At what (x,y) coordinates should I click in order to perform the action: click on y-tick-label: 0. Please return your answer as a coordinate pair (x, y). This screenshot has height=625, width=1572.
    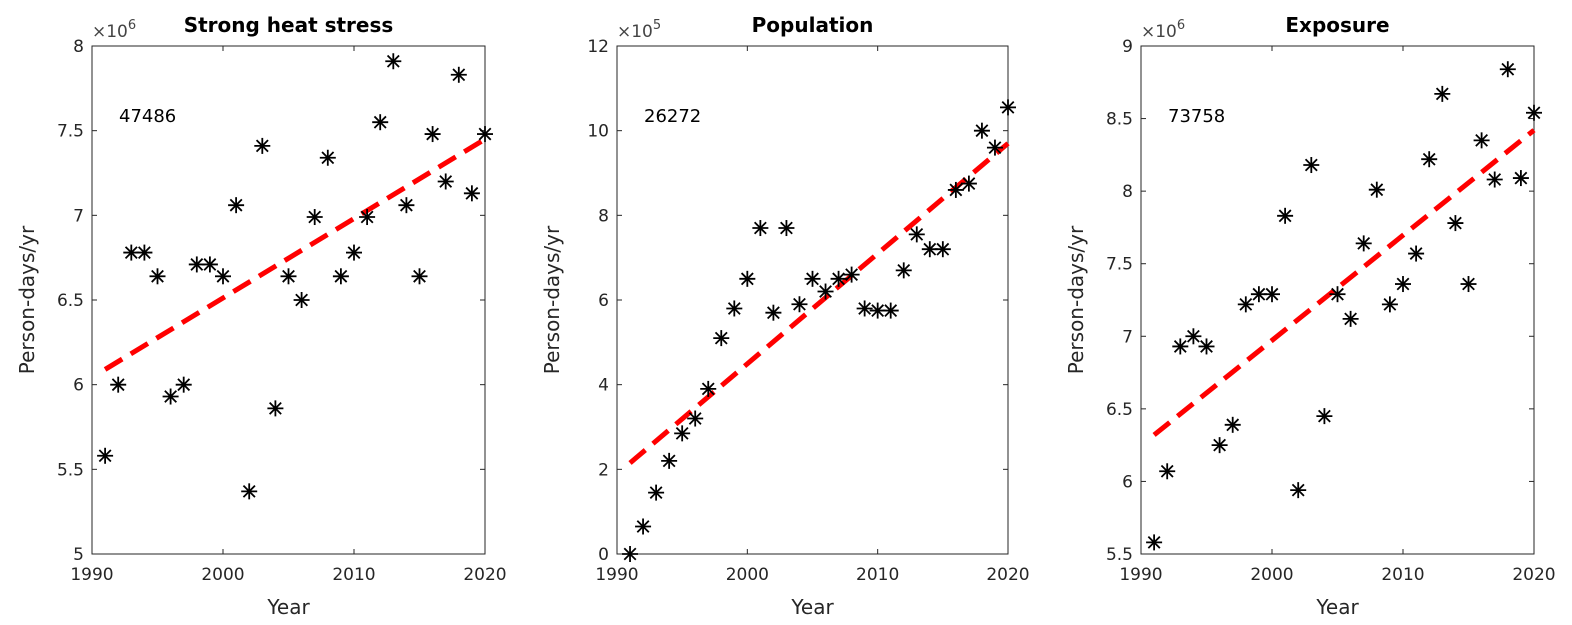
    Looking at the image, I should click on (603, 555).